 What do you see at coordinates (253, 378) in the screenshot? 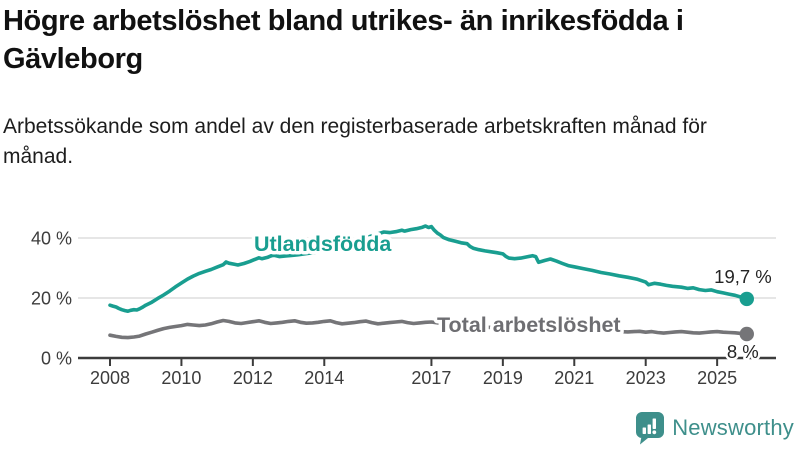
I see `x-axis-tick-label: 2012` at bounding box center [253, 378].